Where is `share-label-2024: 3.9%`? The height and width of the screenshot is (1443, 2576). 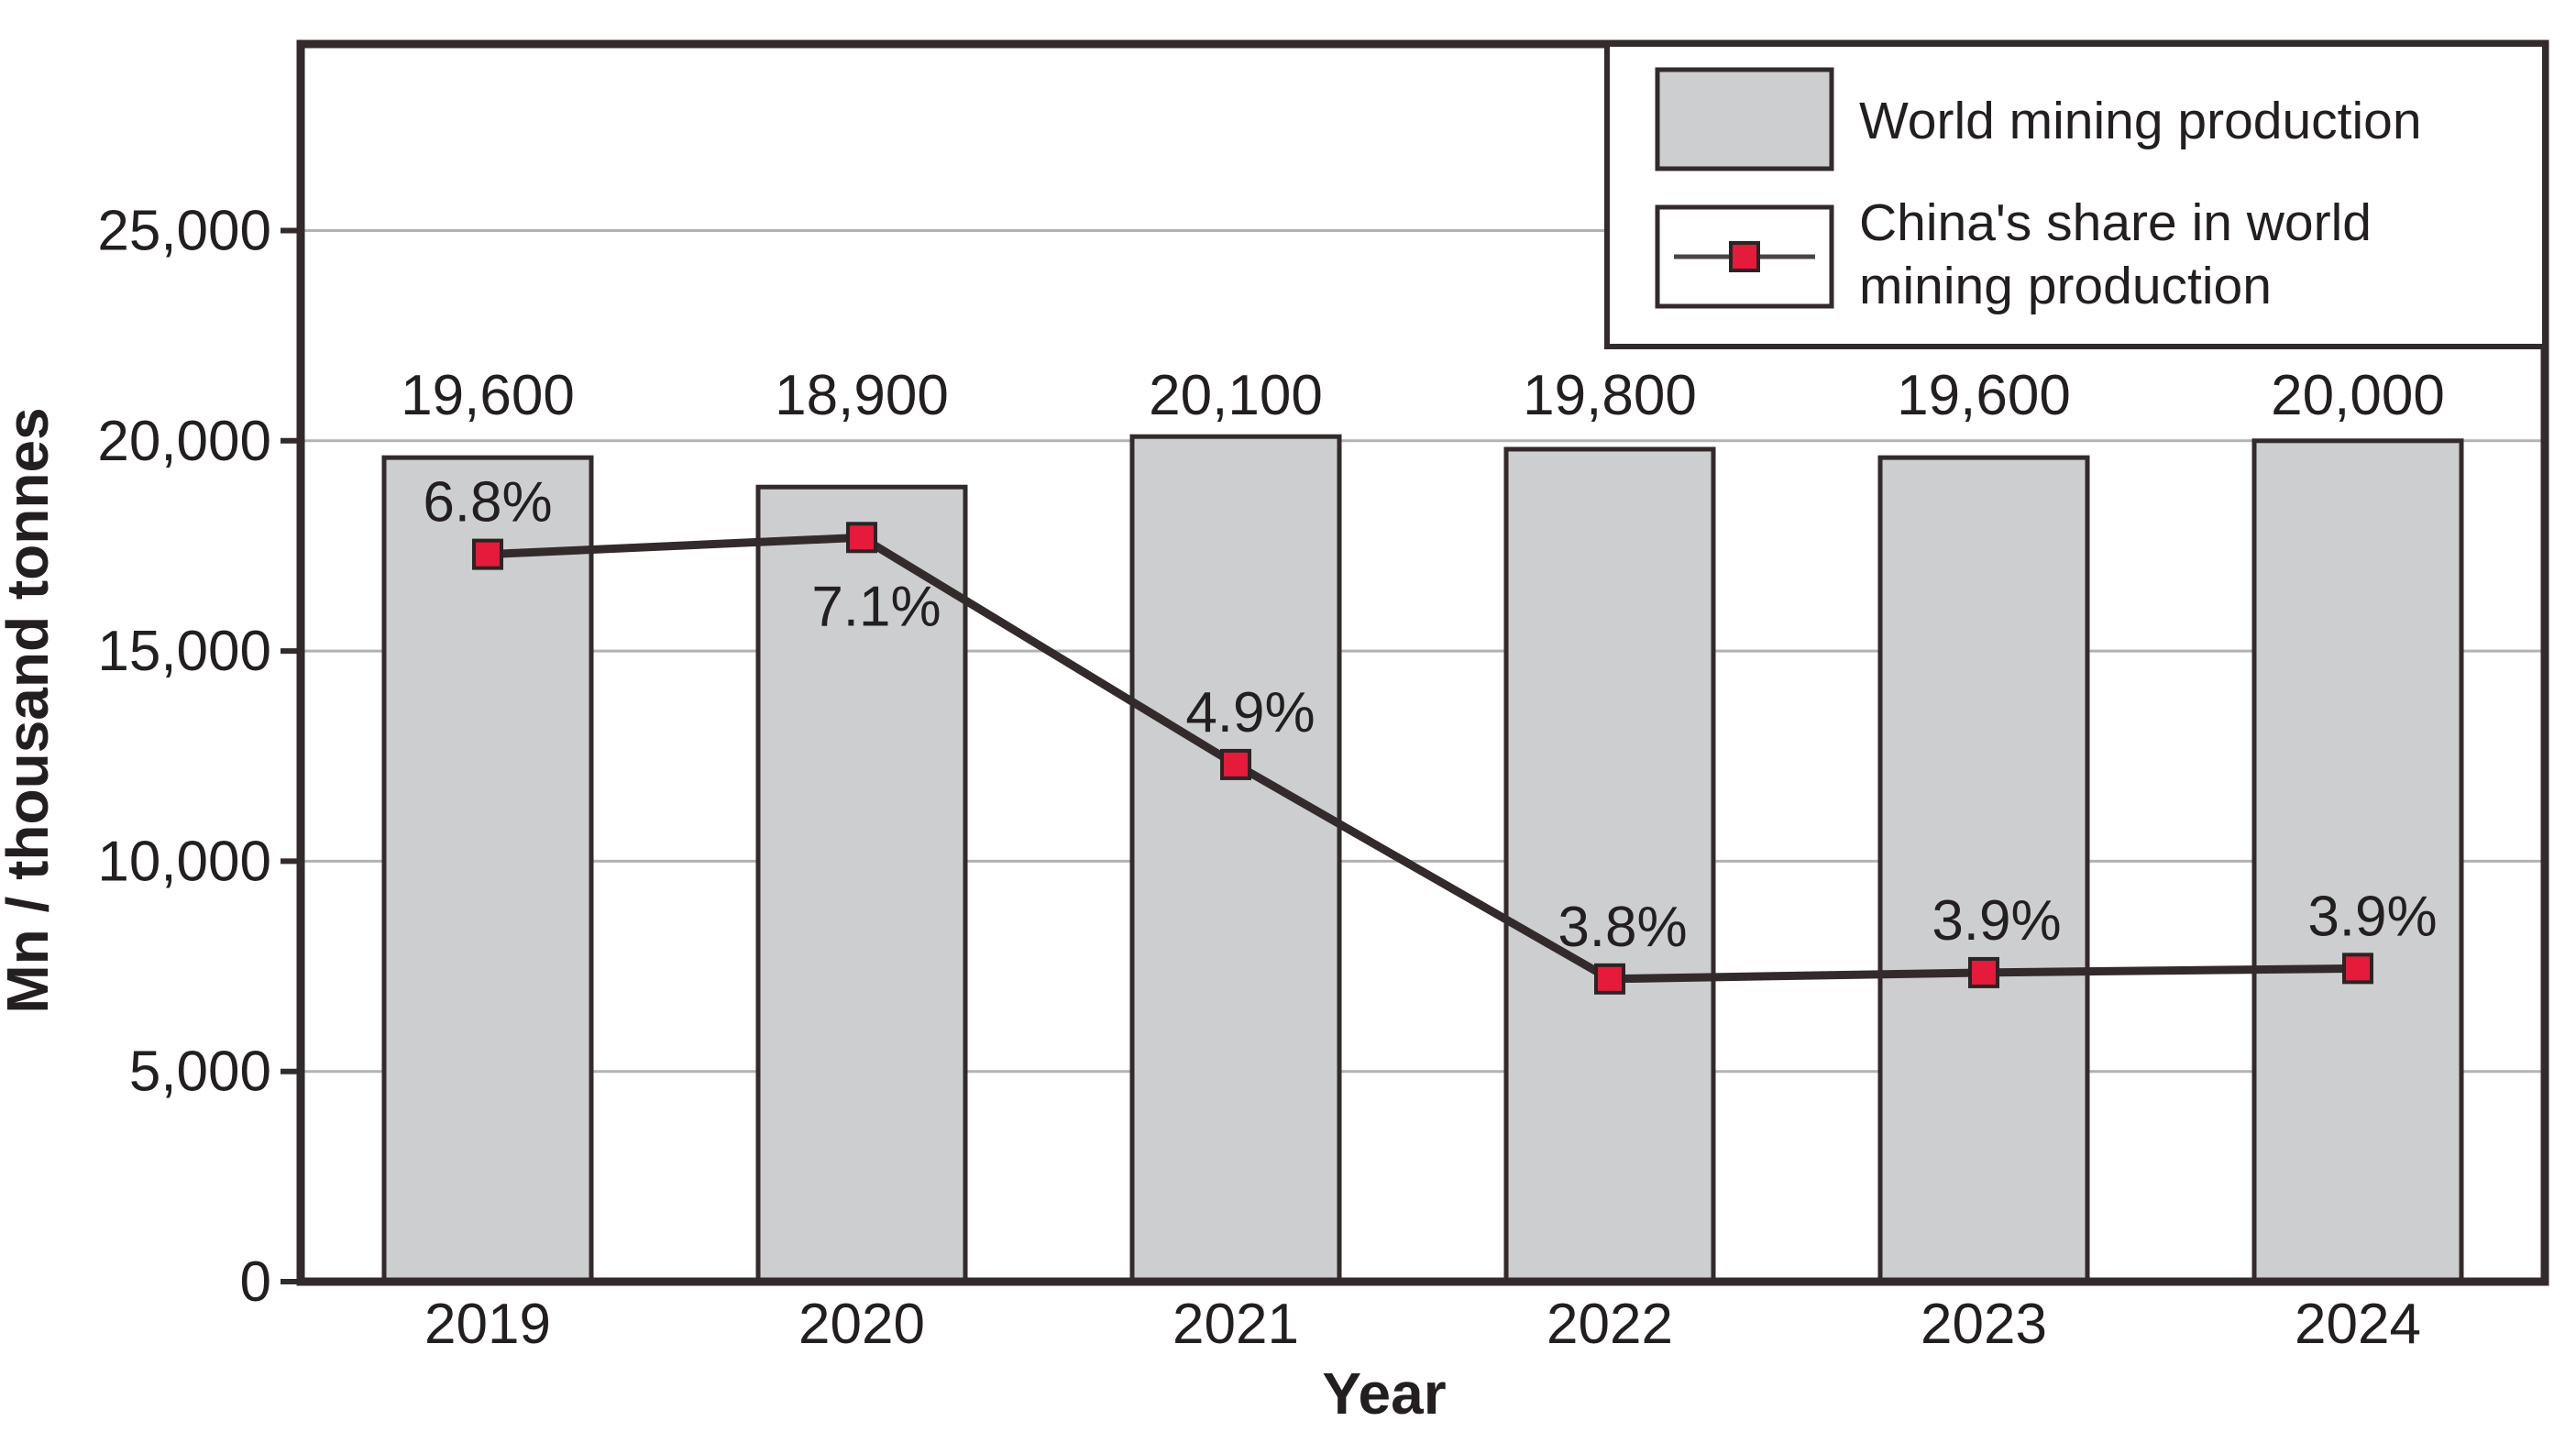
share-label-2024: 3.9% is located at coordinates (2372, 917).